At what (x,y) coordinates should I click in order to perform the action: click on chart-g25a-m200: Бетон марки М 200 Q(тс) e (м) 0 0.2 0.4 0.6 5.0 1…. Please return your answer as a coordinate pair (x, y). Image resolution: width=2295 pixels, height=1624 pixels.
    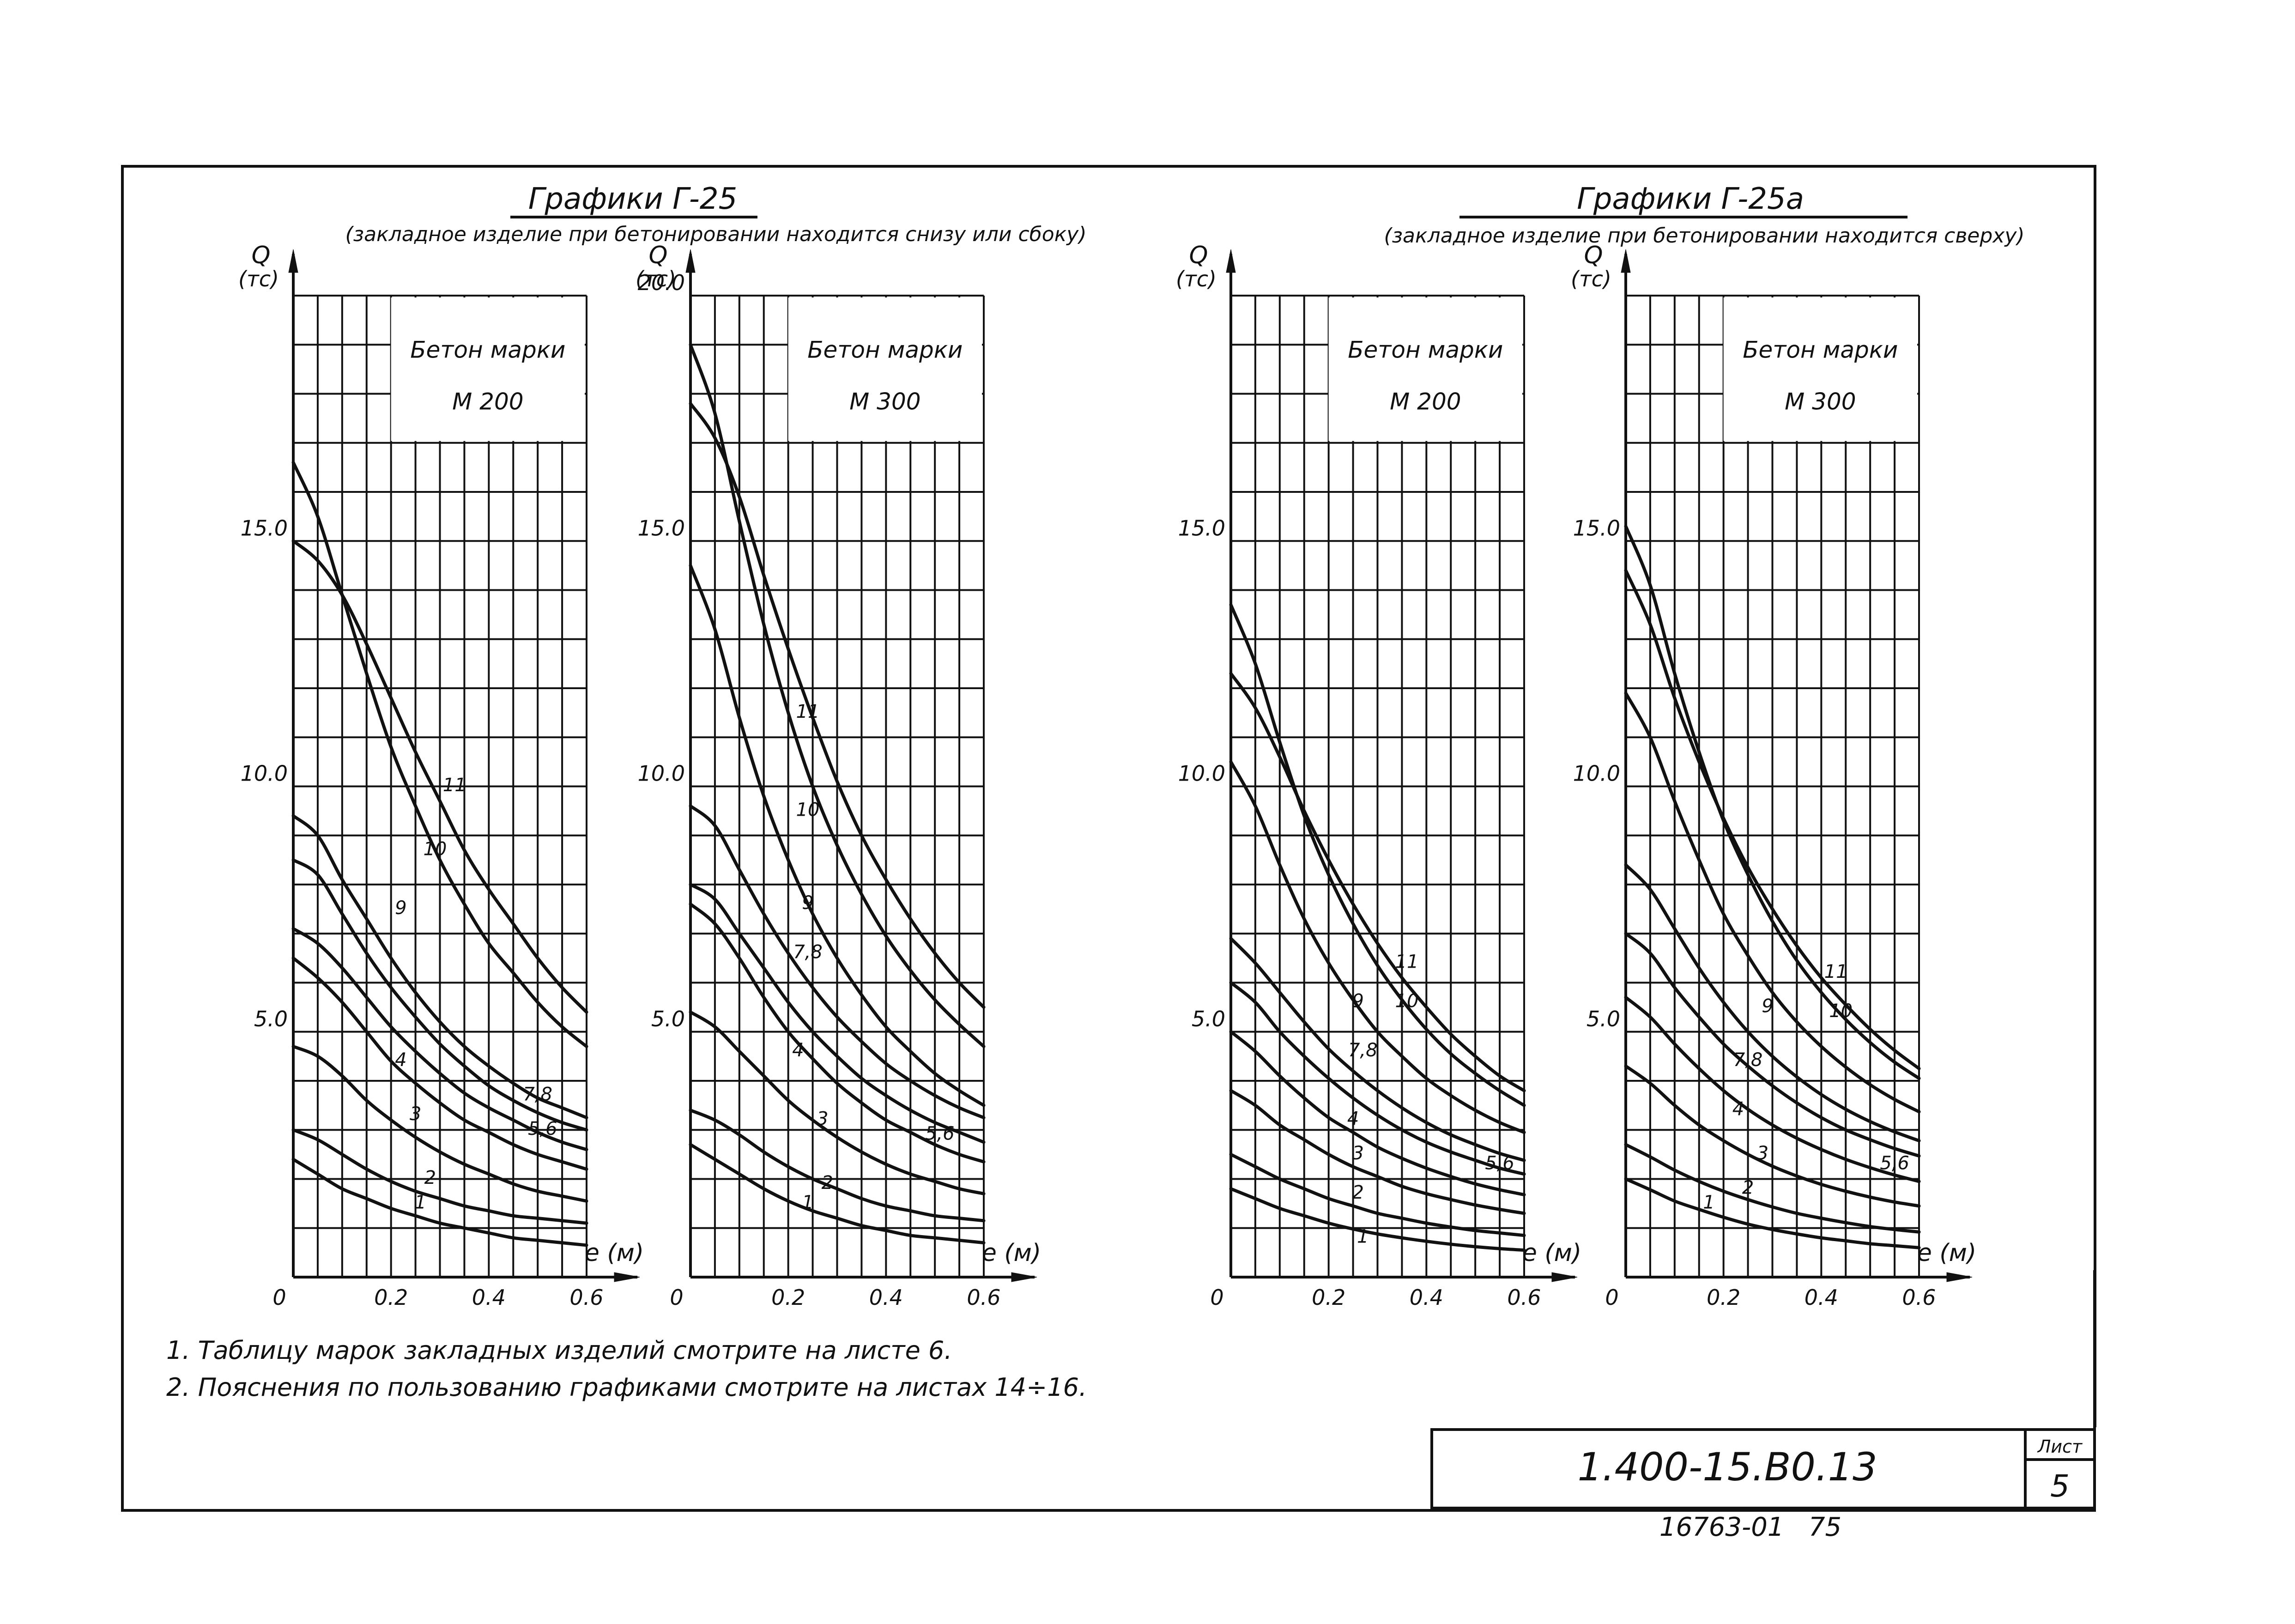
    Looking at the image, I should click on (1378, 776).